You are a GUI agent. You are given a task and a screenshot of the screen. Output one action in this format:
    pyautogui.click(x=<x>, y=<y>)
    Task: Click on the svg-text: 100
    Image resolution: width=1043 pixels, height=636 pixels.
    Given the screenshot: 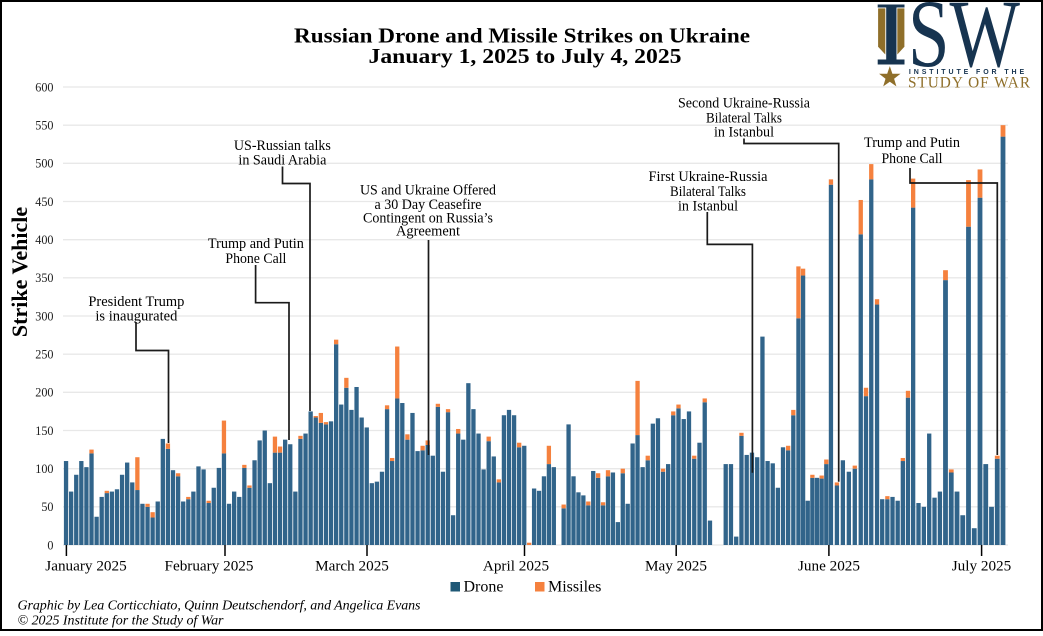 What is the action you would take?
    pyautogui.click(x=44, y=469)
    